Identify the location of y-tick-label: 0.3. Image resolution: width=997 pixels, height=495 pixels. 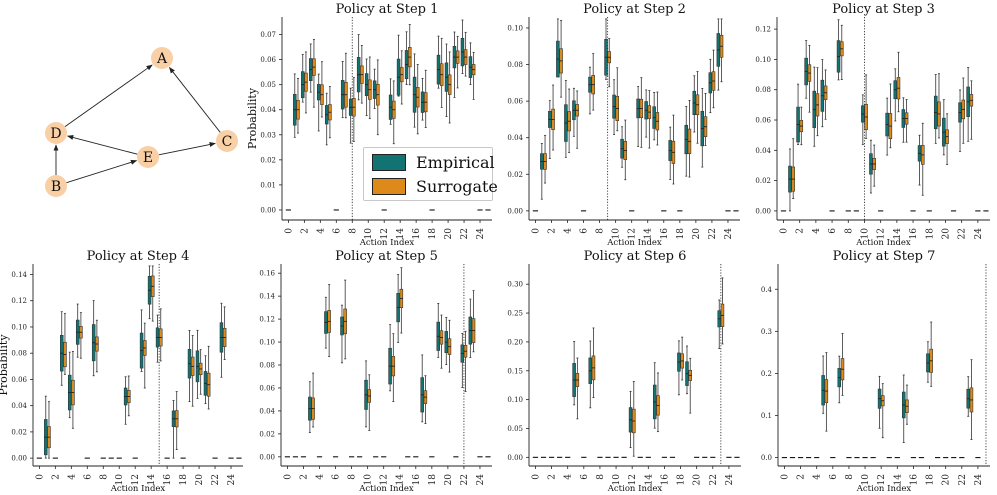
(766, 332).